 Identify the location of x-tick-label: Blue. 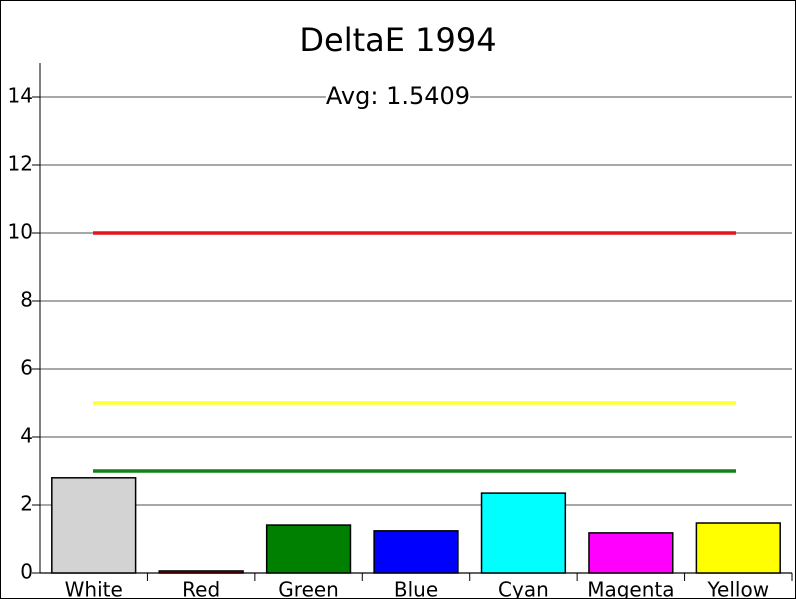
(416, 588).